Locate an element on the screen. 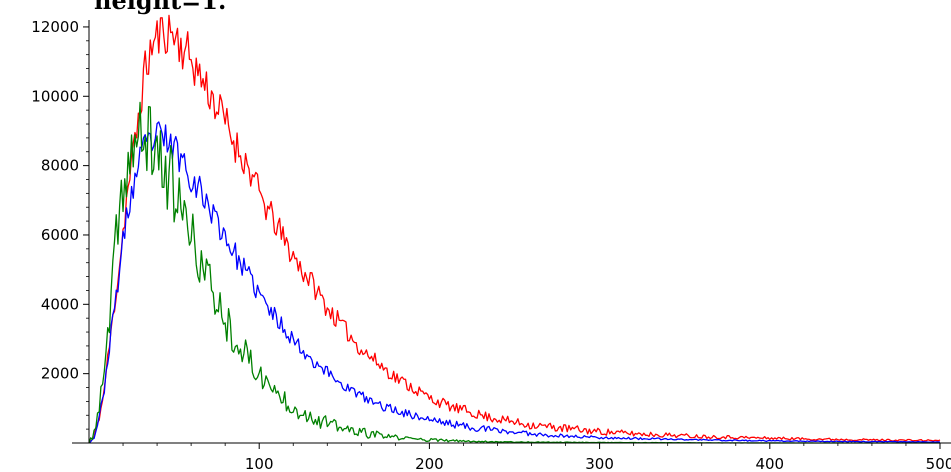 This screenshot has height=472, width=951. x-tick-label: 400 is located at coordinates (769, 463).